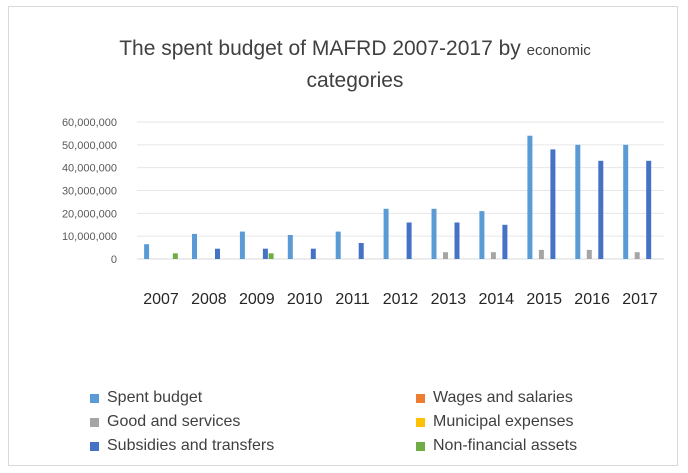 This screenshot has width=688, height=473. I want to click on legend-item: Good and services, so click(165, 422).